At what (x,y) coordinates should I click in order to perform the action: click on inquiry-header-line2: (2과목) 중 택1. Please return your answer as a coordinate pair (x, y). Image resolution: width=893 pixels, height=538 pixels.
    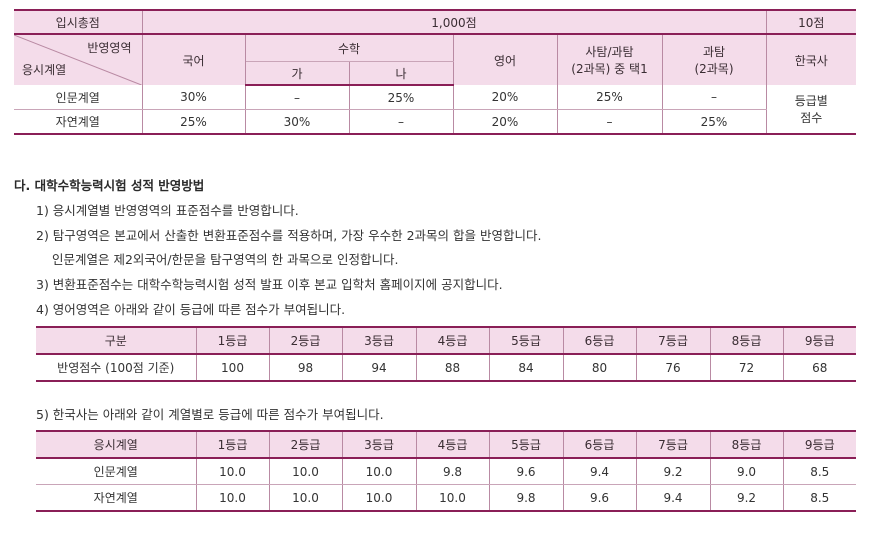
    Looking at the image, I should click on (609, 69).